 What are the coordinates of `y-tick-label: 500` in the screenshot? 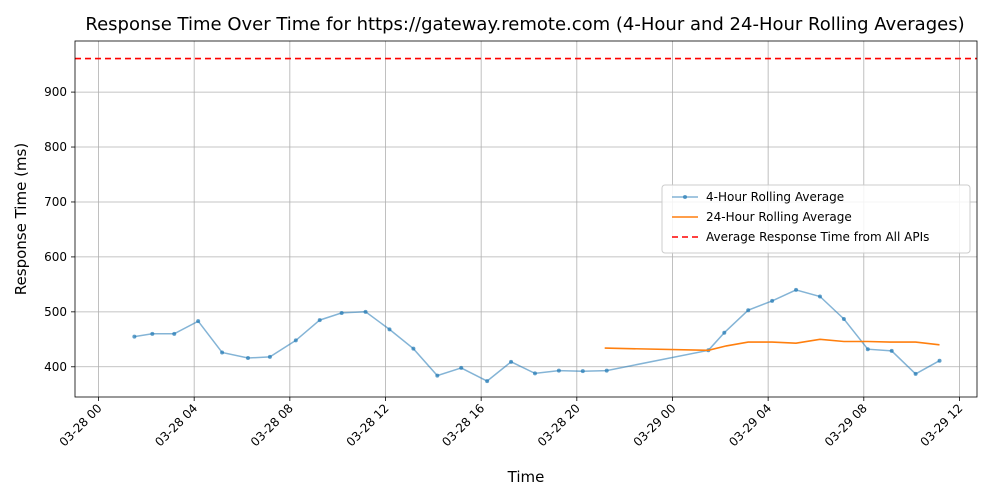 It's located at (55, 312).